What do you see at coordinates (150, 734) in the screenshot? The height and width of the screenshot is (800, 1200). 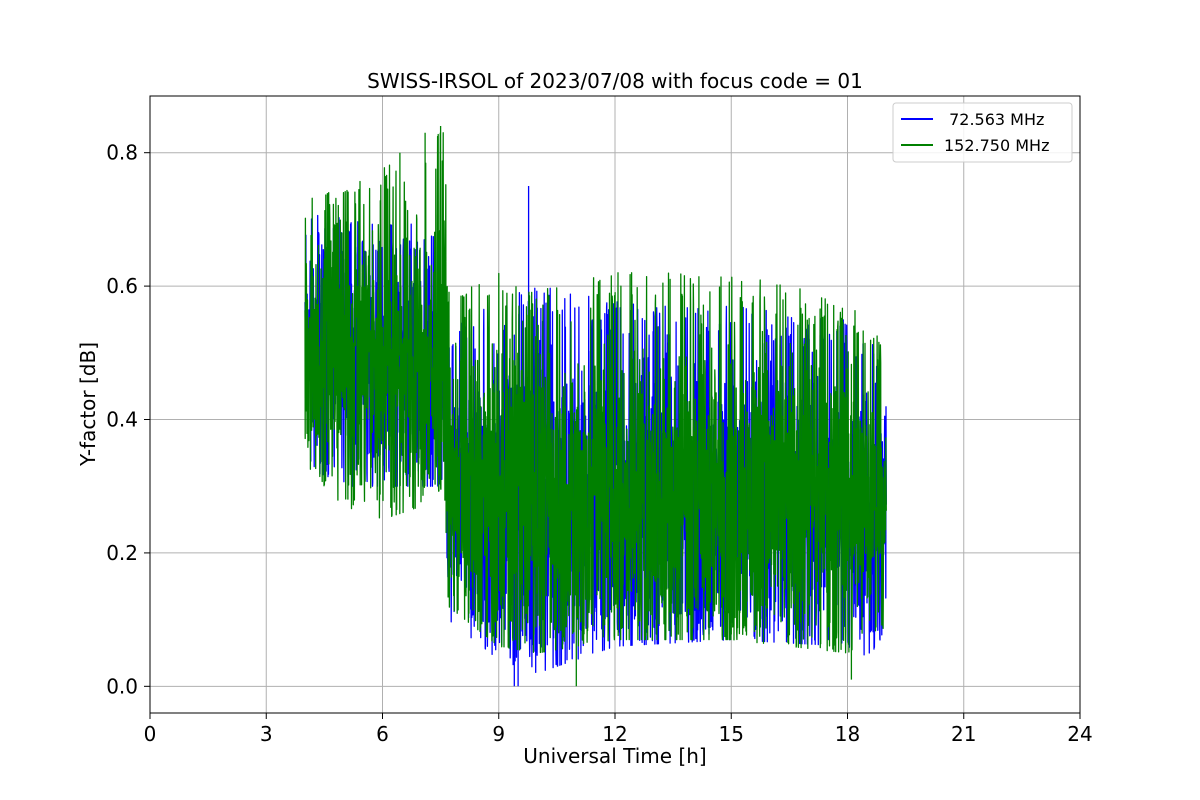 I see `x-tick-label: 0` at bounding box center [150, 734].